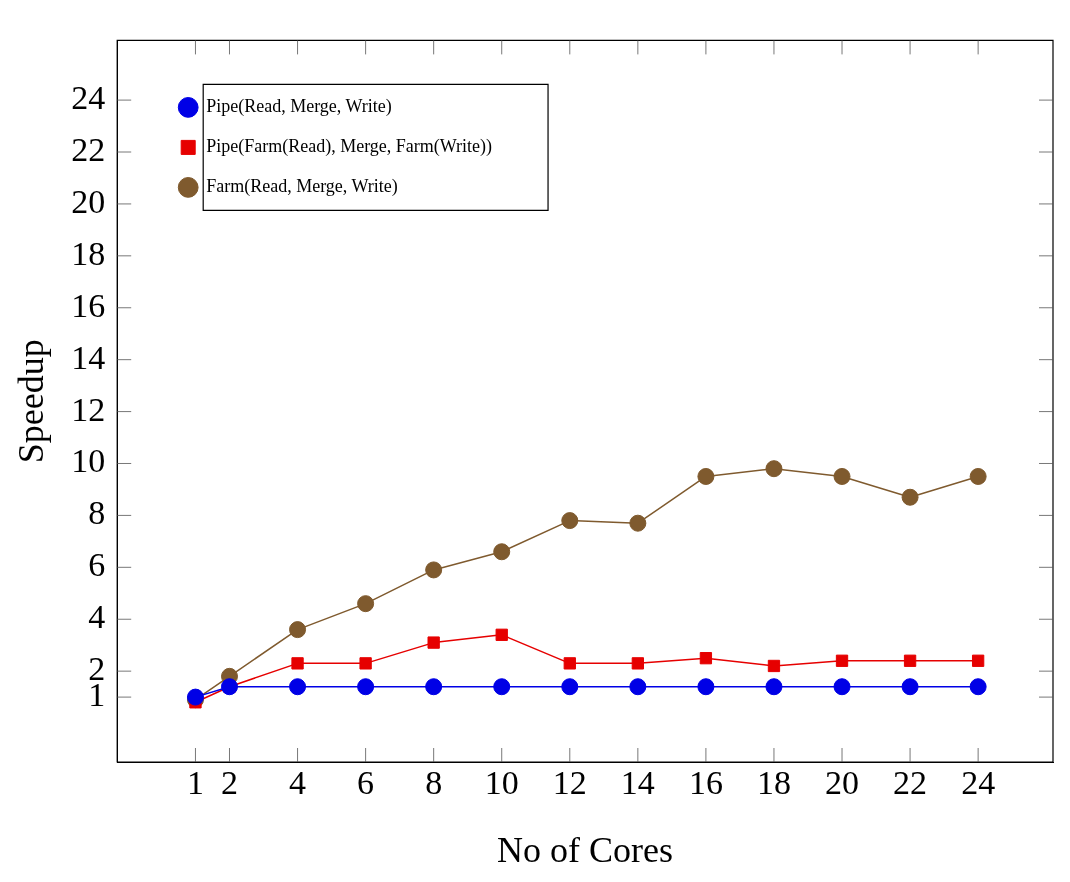 The height and width of the screenshot is (882, 1070). Describe the element at coordinates (637, 783) in the screenshot. I see `x-tick-label: 14` at that location.